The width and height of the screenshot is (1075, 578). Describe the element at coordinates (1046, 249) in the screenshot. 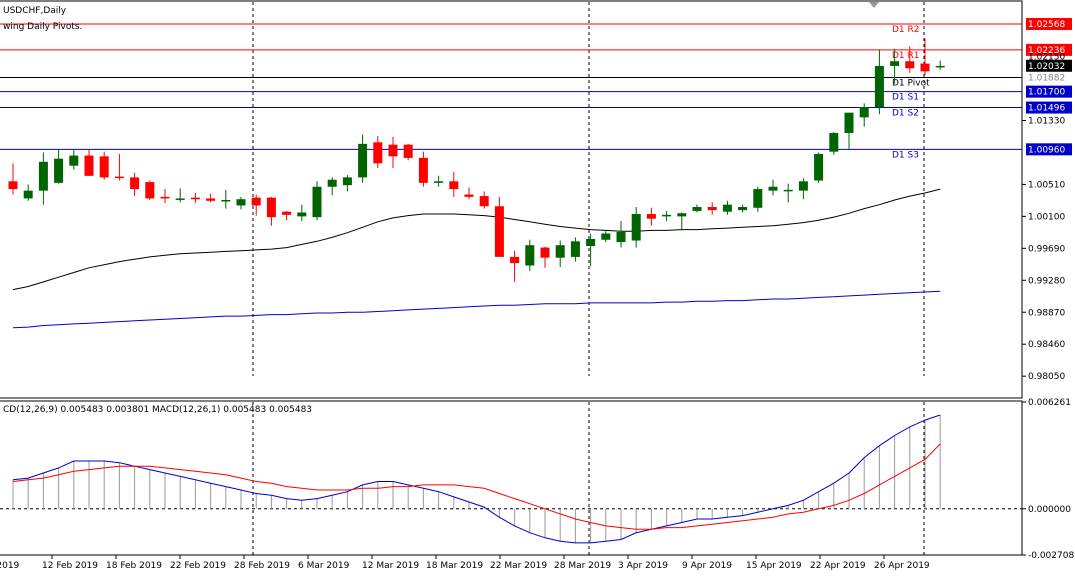

I see `price-tick-label-2: 0.99690` at that location.